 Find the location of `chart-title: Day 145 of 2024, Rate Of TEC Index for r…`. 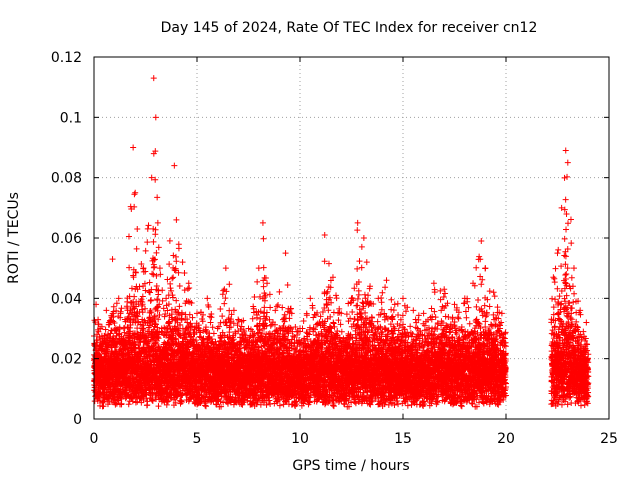

chart-title: Day 145 of 2024, Rate Of TEC Index for r… is located at coordinates (349, 28).